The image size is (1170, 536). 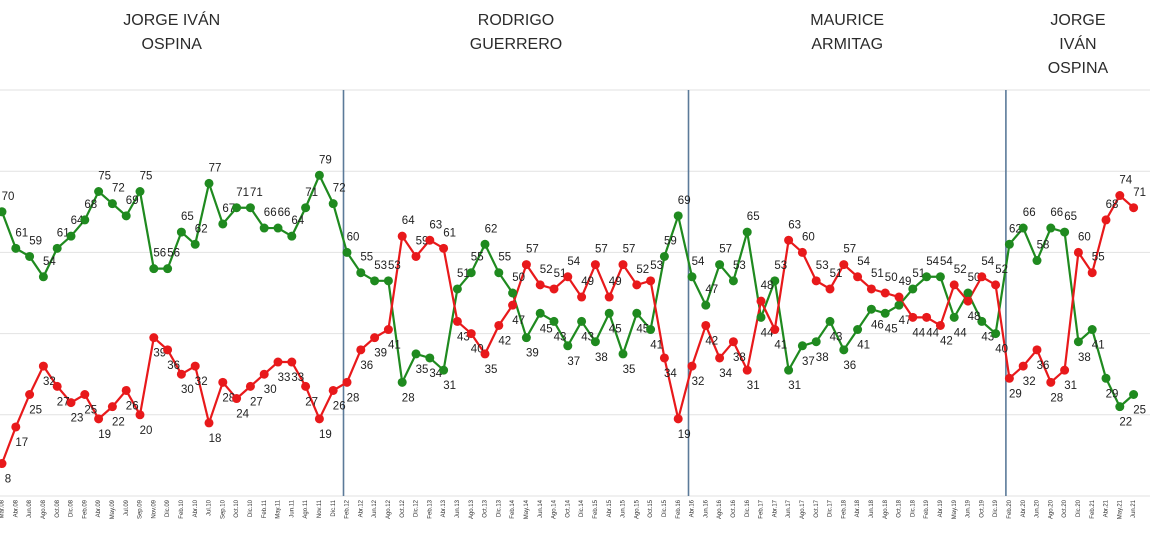 I want to click on data-label: 42, so click(x=711, y=342).